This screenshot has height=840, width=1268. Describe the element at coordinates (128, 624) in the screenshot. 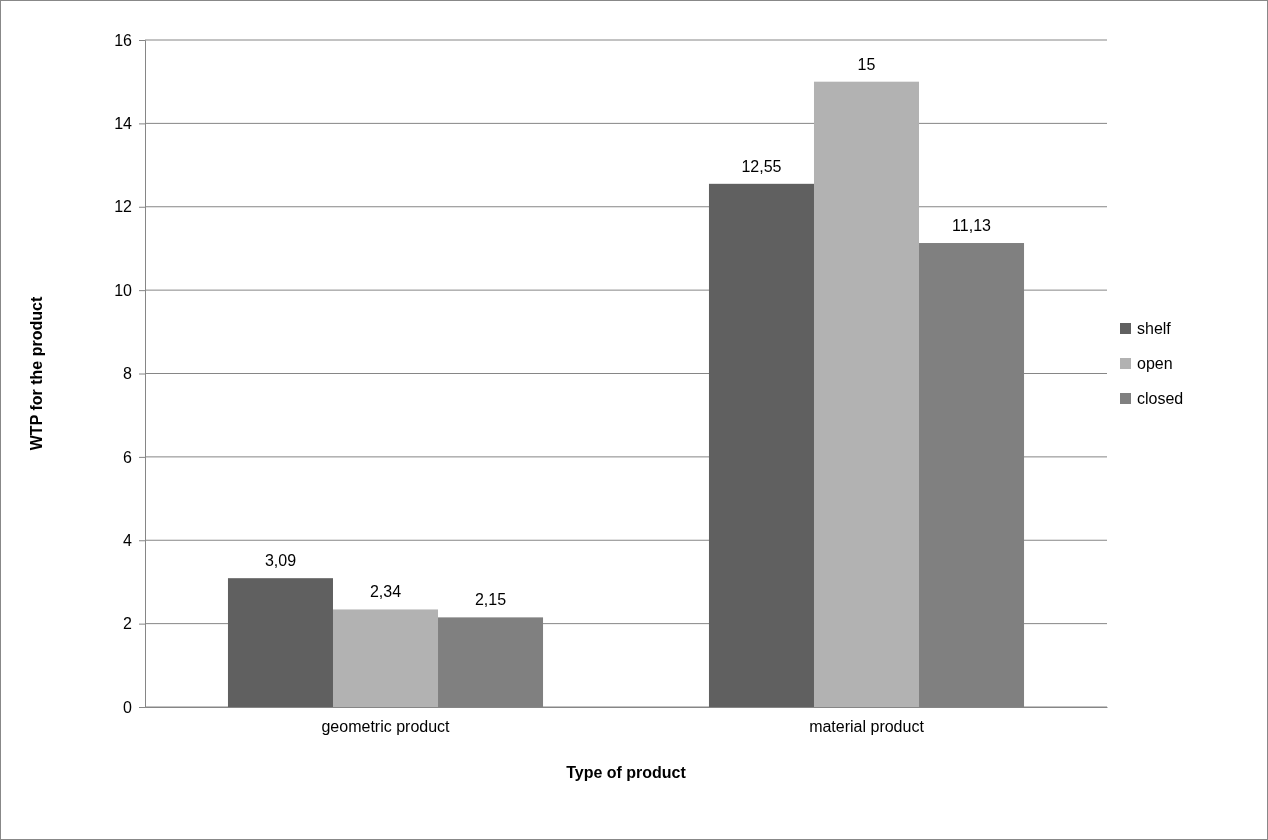

I see `y-tick-label: 2` at that location.